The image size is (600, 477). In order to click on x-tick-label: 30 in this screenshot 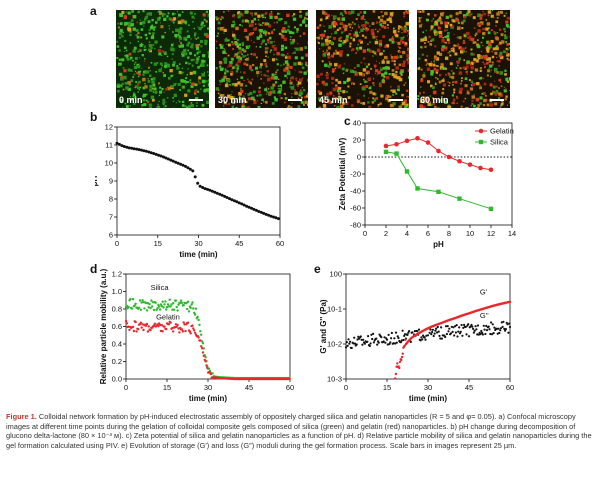, I will do `click(208, 387)`.